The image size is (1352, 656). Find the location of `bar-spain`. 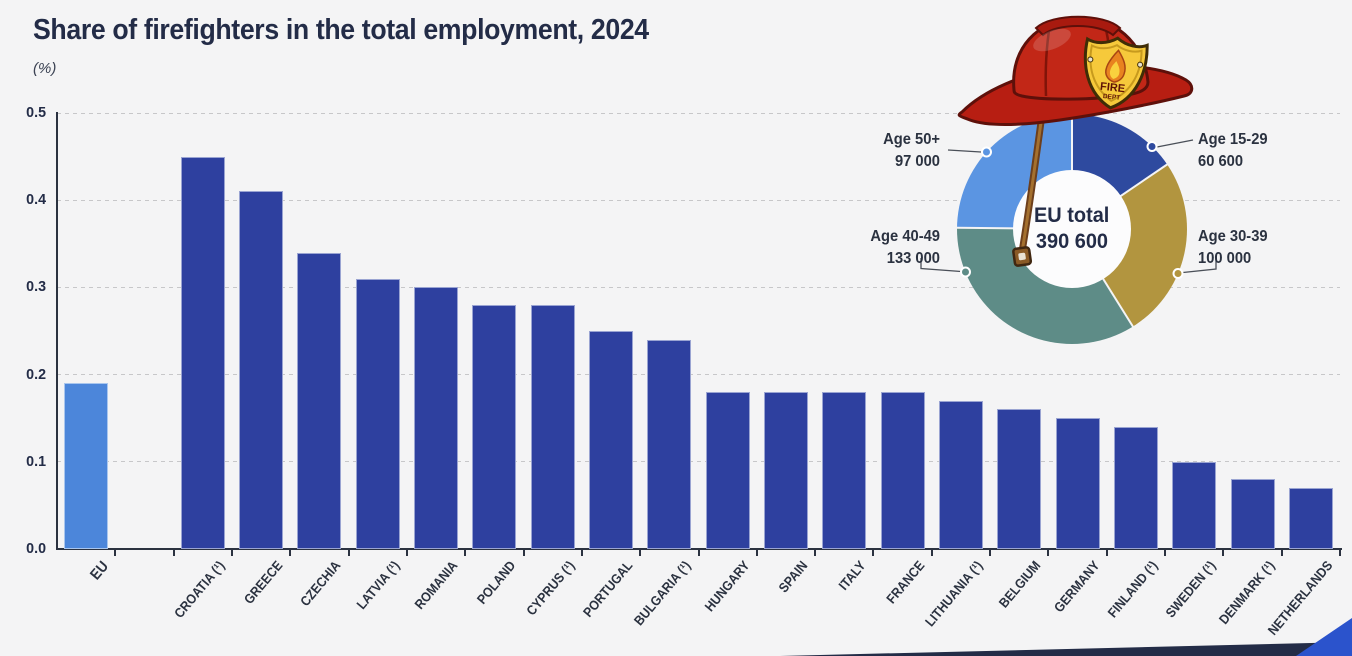

bar-spain is located at coordinates (785, 470).